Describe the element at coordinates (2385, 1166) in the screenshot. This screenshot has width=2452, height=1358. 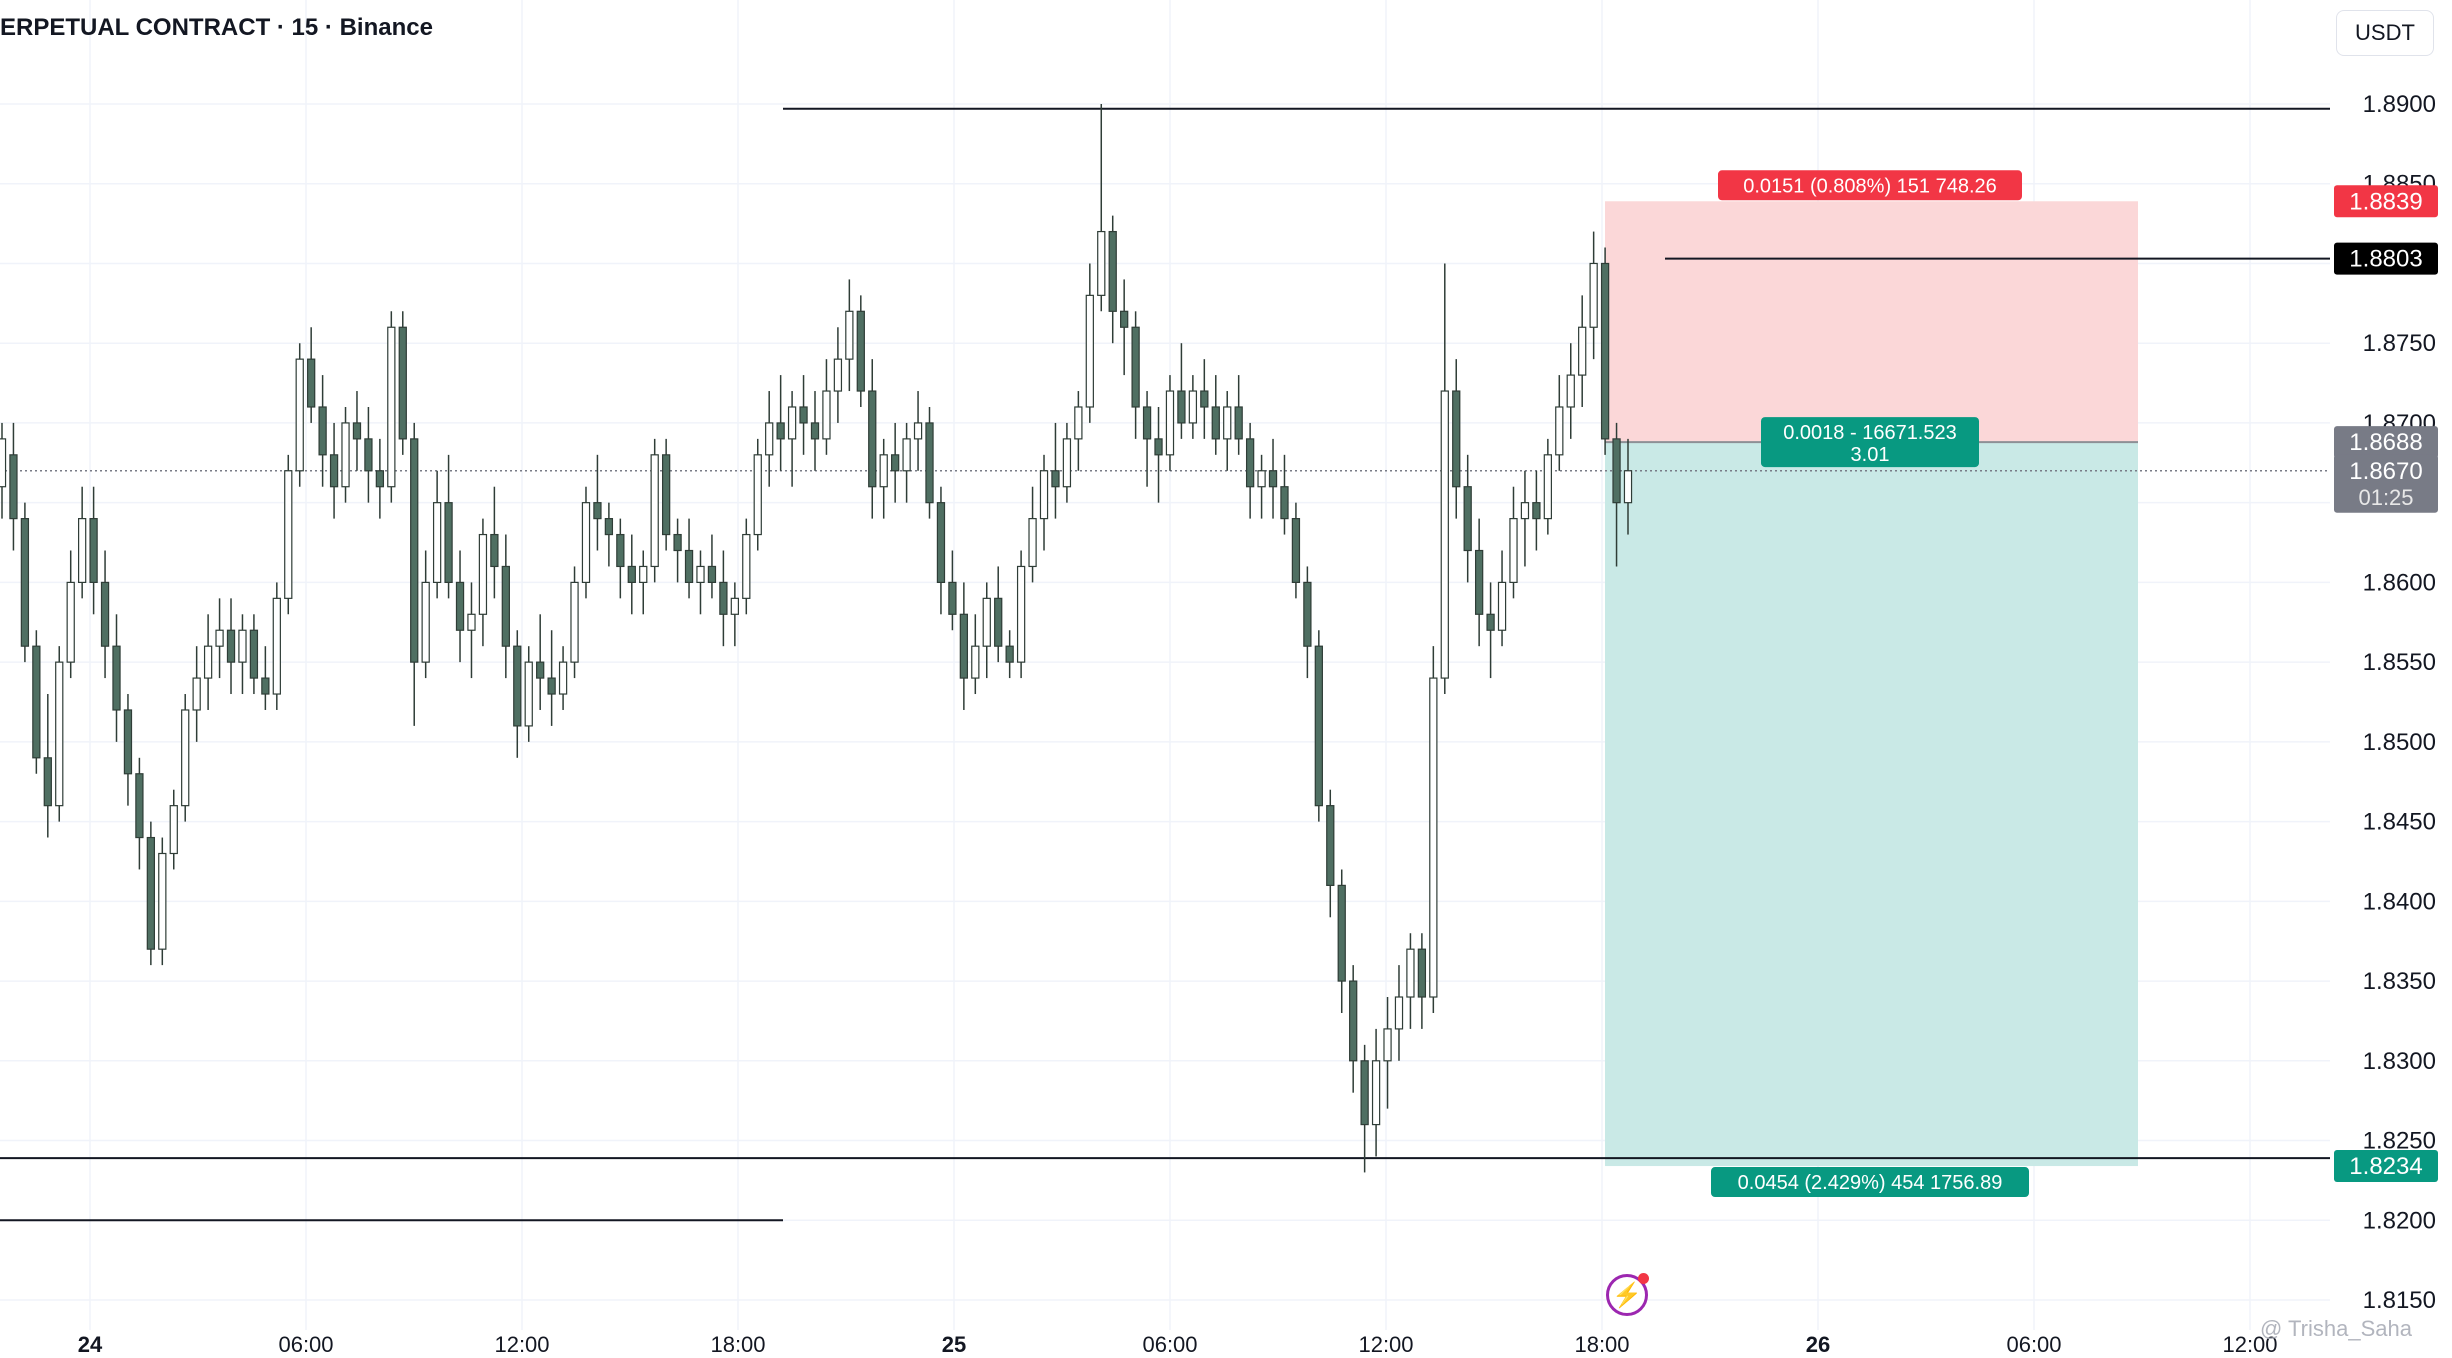
I see `price-label-value: 1.8234` at that location.